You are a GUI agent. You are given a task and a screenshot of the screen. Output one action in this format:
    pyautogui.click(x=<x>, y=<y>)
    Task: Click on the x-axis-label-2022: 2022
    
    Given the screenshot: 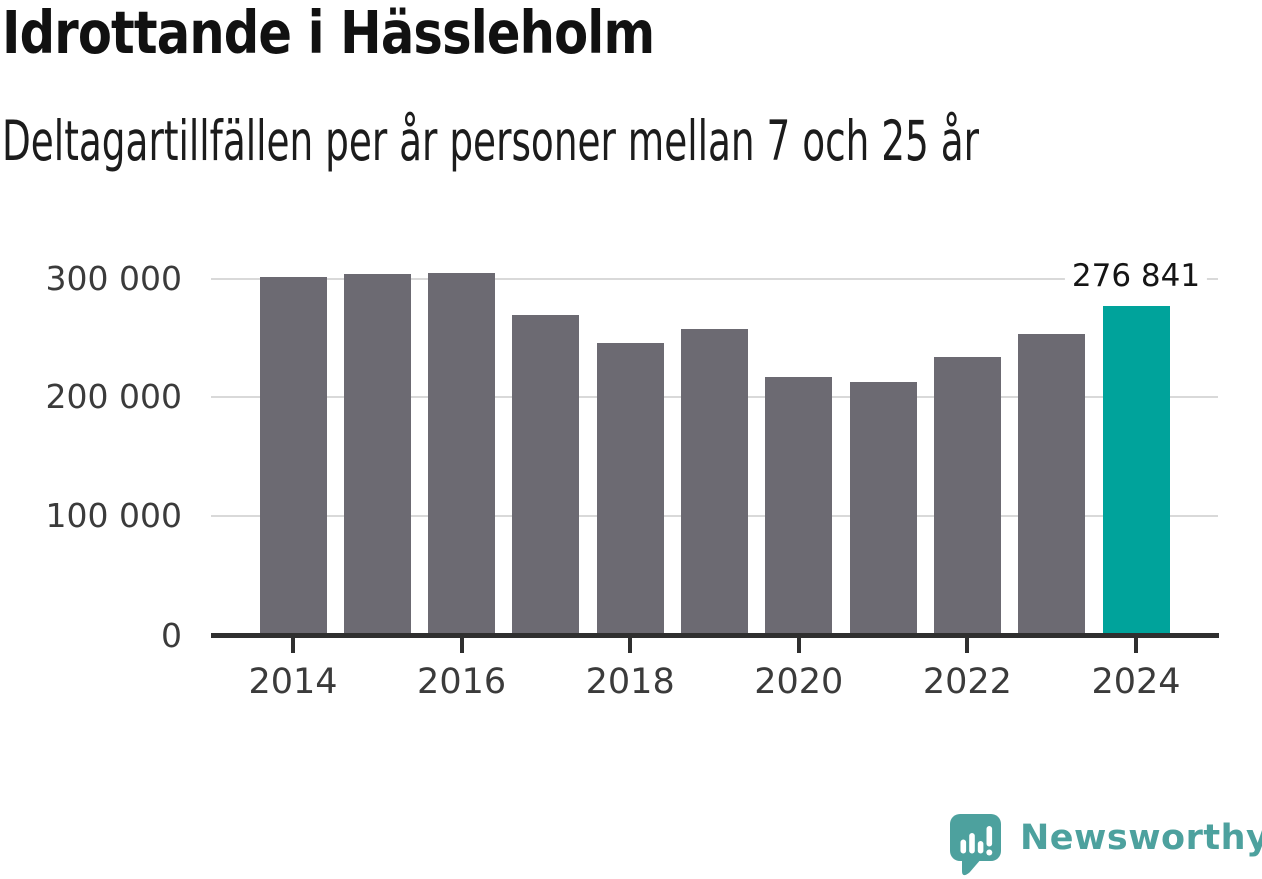 What is the action you would take?
    pyautogui.click(x=967, y=682)
    